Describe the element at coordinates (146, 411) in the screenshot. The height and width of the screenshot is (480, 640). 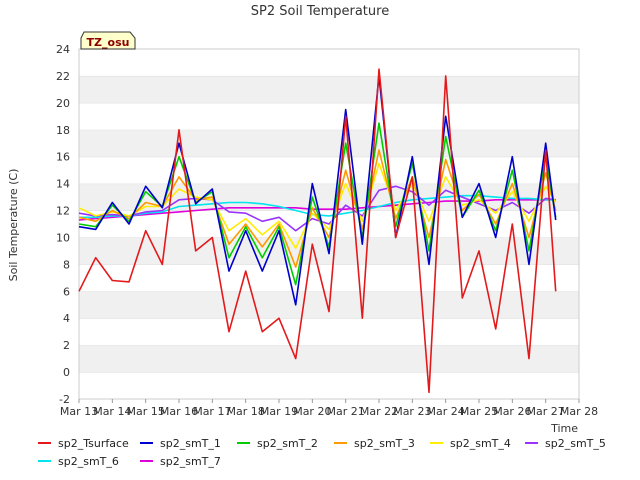
I see `x-tick-label: Mar 15` at that location.